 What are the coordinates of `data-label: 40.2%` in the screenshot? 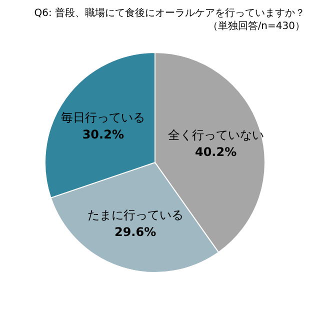 It's located at (215, 152).